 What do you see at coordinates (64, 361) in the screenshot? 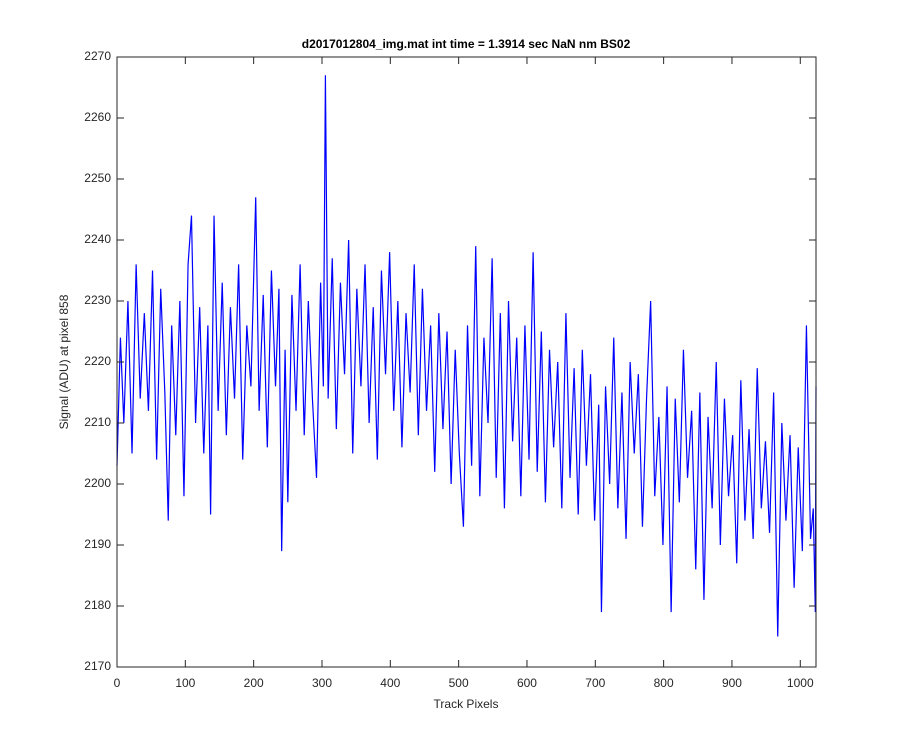
I see `y-axis-label: Signal (ADU) at pixel 858` at bounding box center [64, 361].